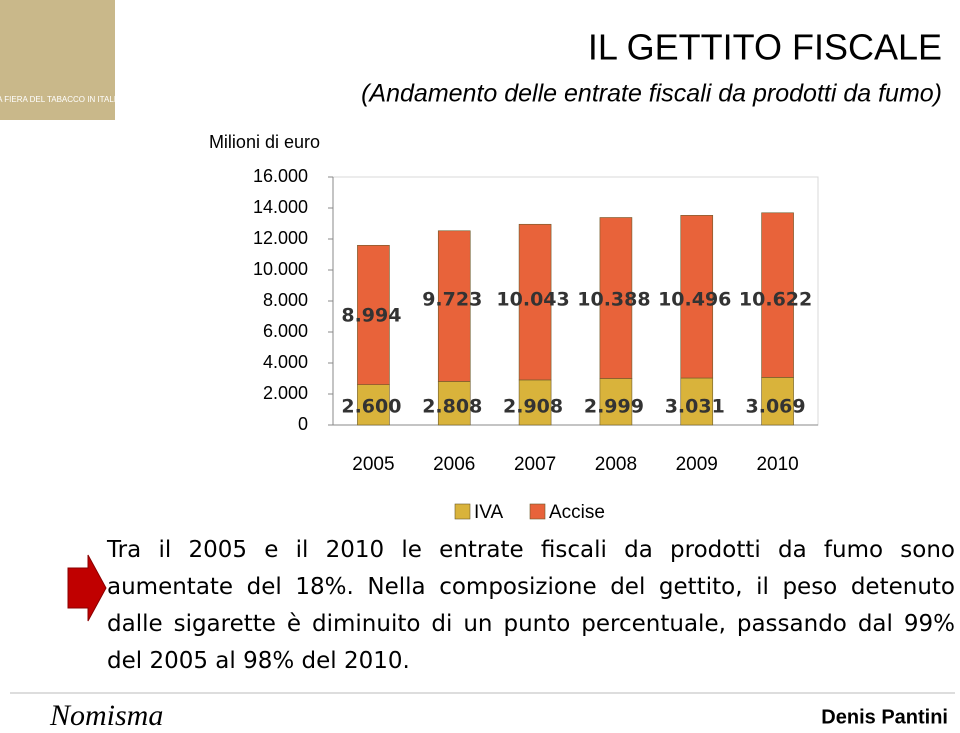 This screenshot has width=960, height=733. I want to click on y-tick-label: 16.000, so click(280, 176).